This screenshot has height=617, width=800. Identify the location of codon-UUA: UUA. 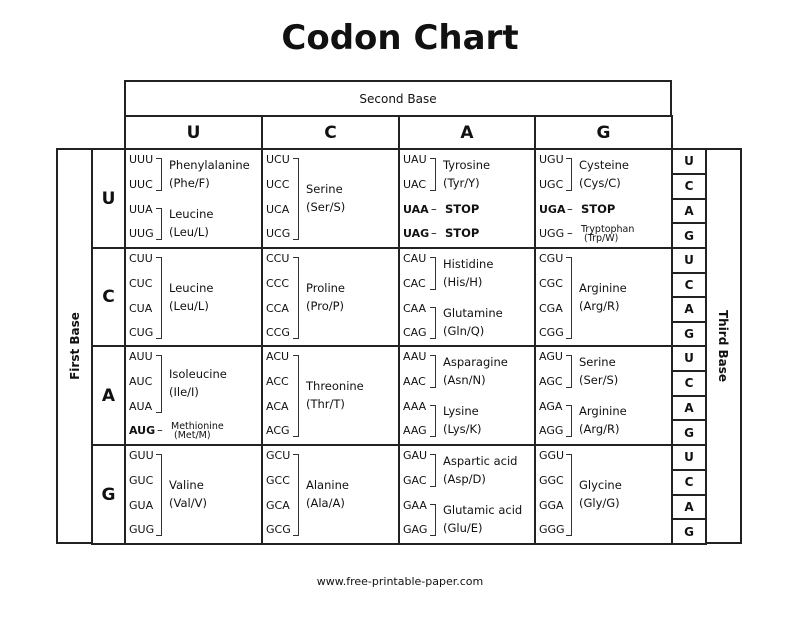
(141, 209).